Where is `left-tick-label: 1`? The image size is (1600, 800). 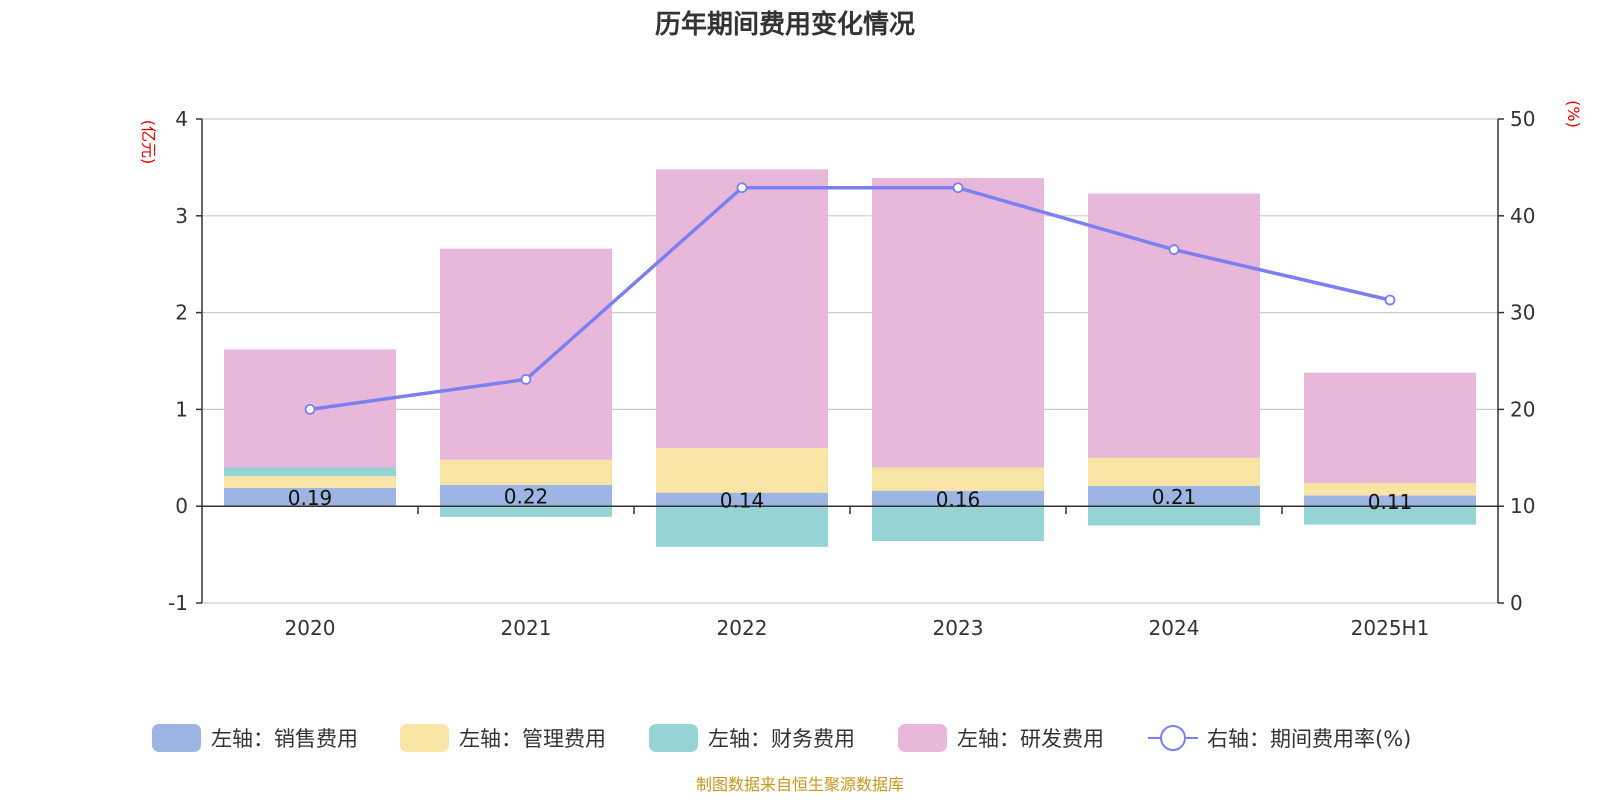
left-tick-label: 1 is located at coordinates (181, 409).